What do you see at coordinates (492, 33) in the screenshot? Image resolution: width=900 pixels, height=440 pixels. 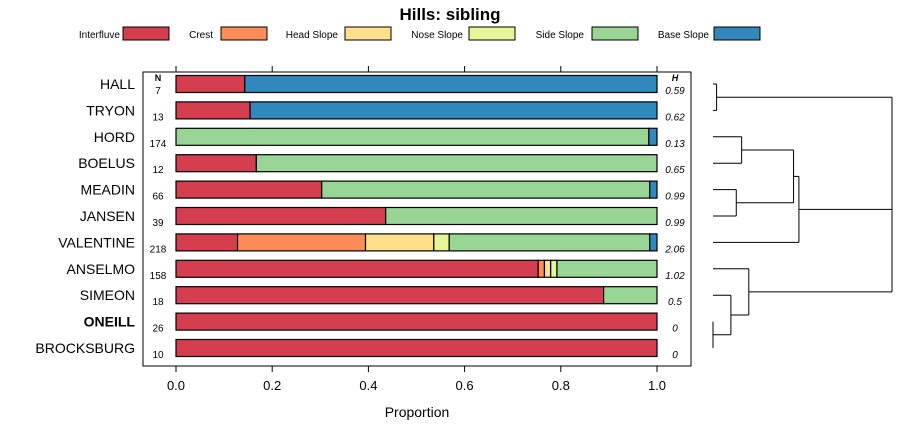 I see `legend-swatch-nose-slope` at bounding box center [492, 33].